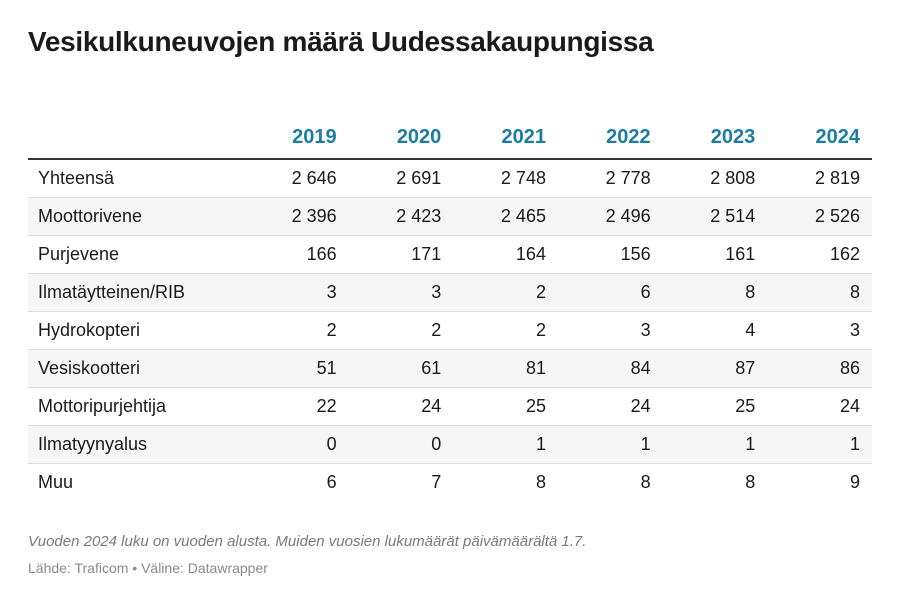 The height and width of the screenshot is (606, 900). I want to click on row-label: Hydrokopteri, so click(136, 330).